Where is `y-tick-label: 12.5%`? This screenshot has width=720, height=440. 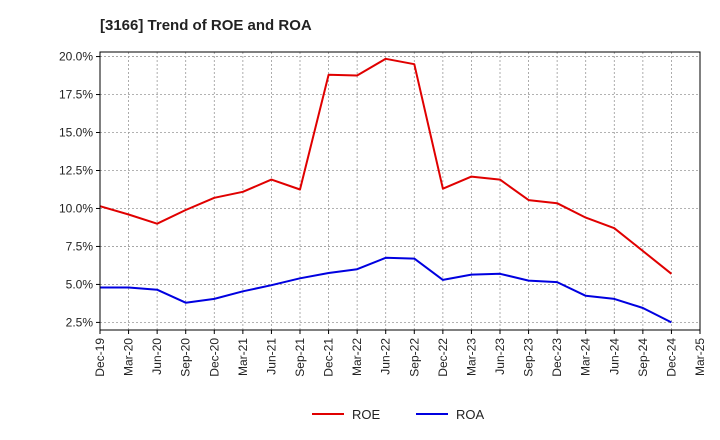
y-tick-label: 12.5% is located at coordinates (76, 170).